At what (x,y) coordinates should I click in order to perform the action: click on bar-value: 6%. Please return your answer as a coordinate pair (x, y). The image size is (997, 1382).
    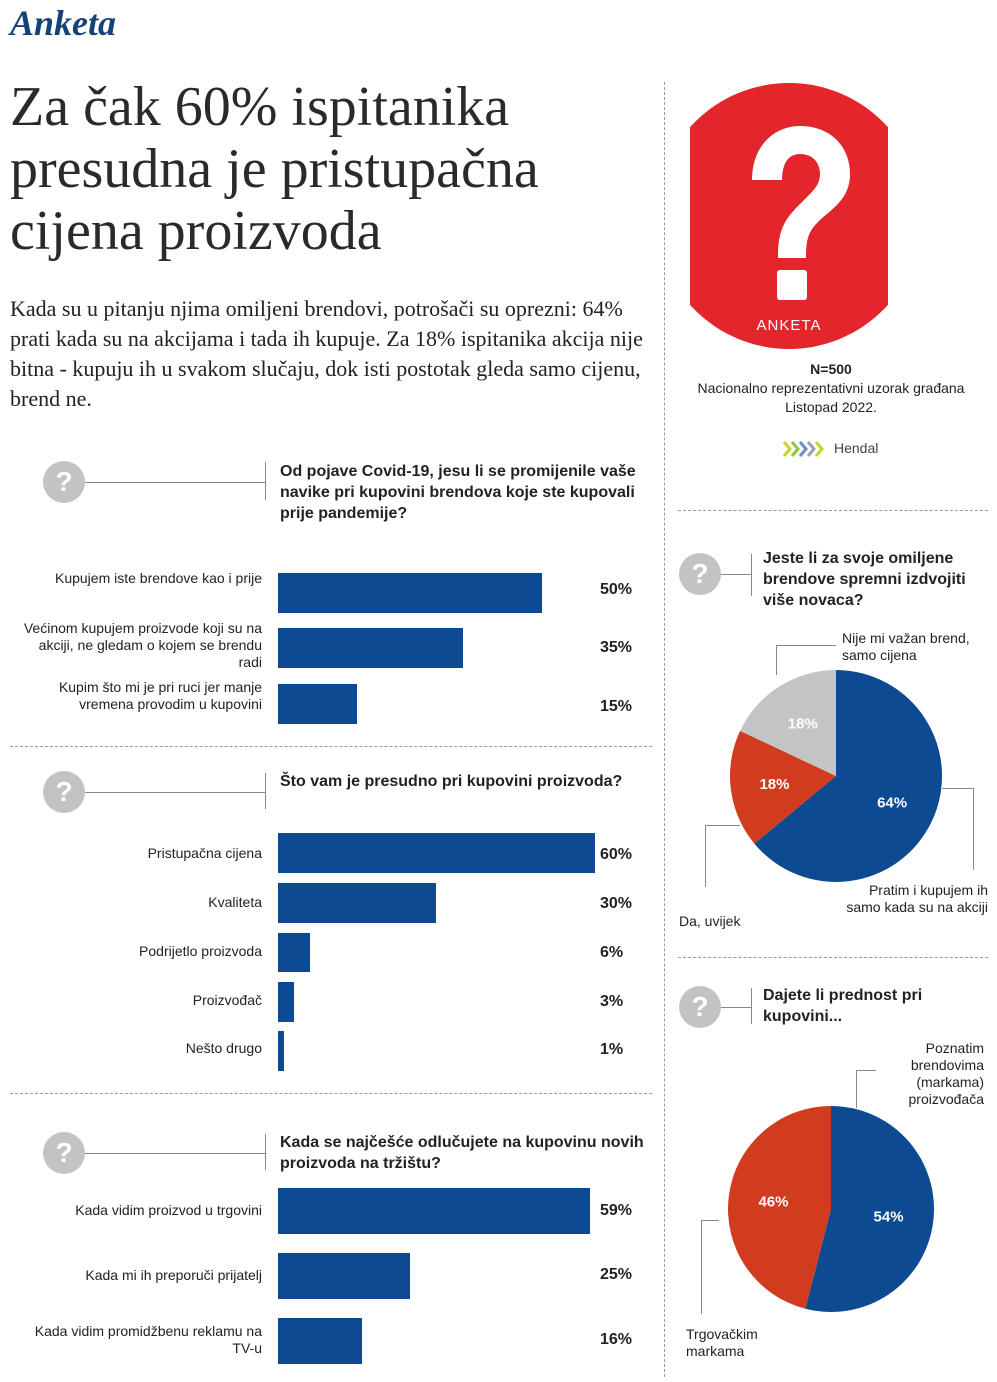
    Looking at the image, I should click on (612, 952).